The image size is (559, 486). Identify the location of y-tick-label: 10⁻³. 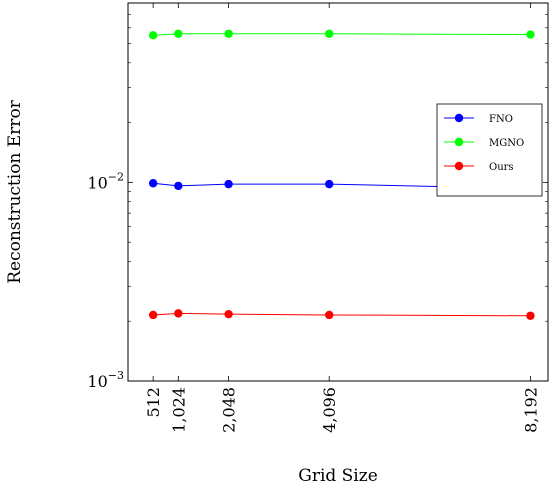
(105, 380).